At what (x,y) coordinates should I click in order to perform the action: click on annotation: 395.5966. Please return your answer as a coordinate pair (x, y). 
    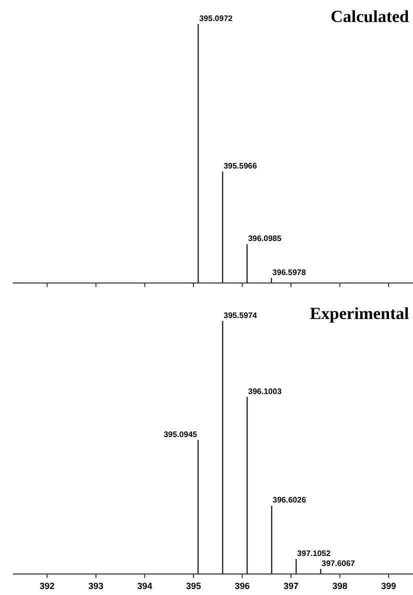
    Looking at the image, I should click on (241, 166).